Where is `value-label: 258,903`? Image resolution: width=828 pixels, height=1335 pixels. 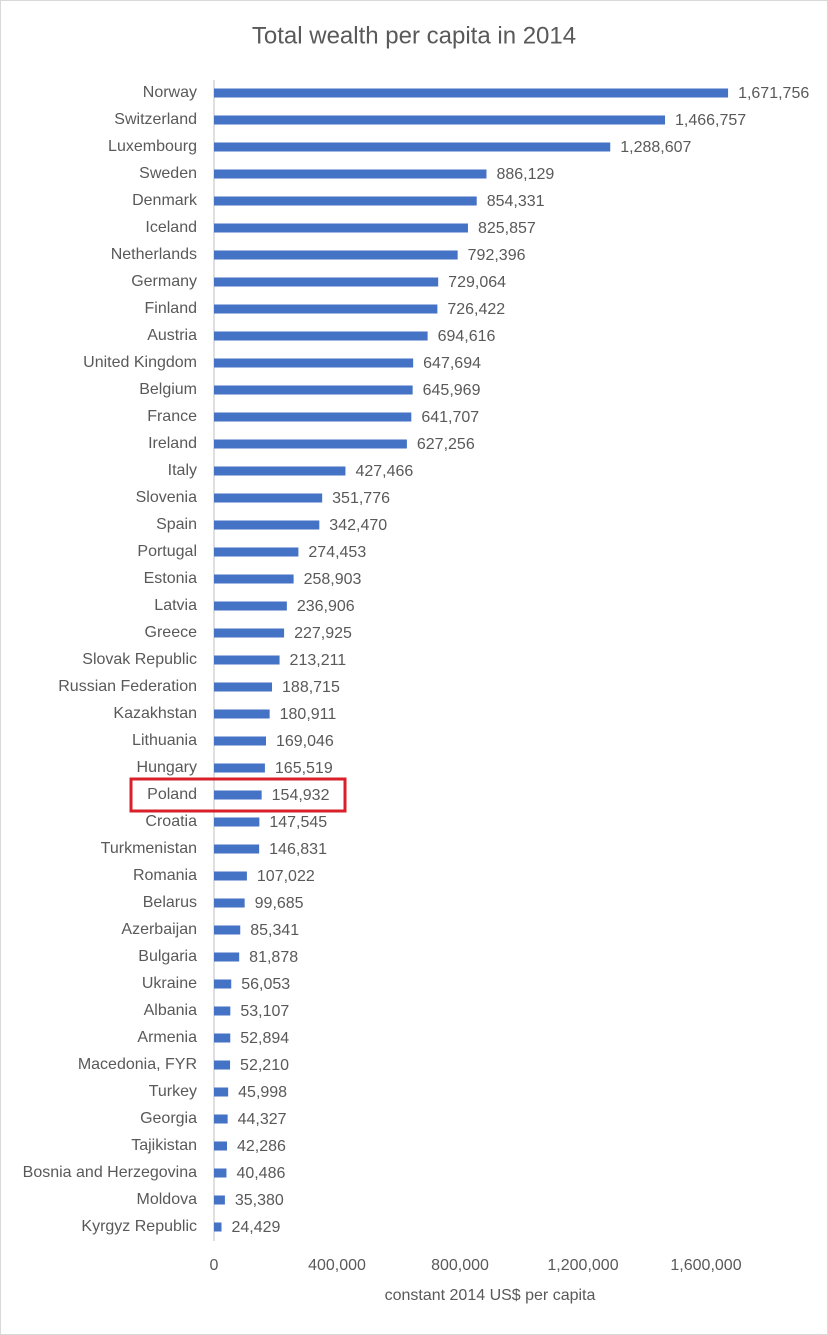
value-label: 258,903 is located at coordinates (333, 579).